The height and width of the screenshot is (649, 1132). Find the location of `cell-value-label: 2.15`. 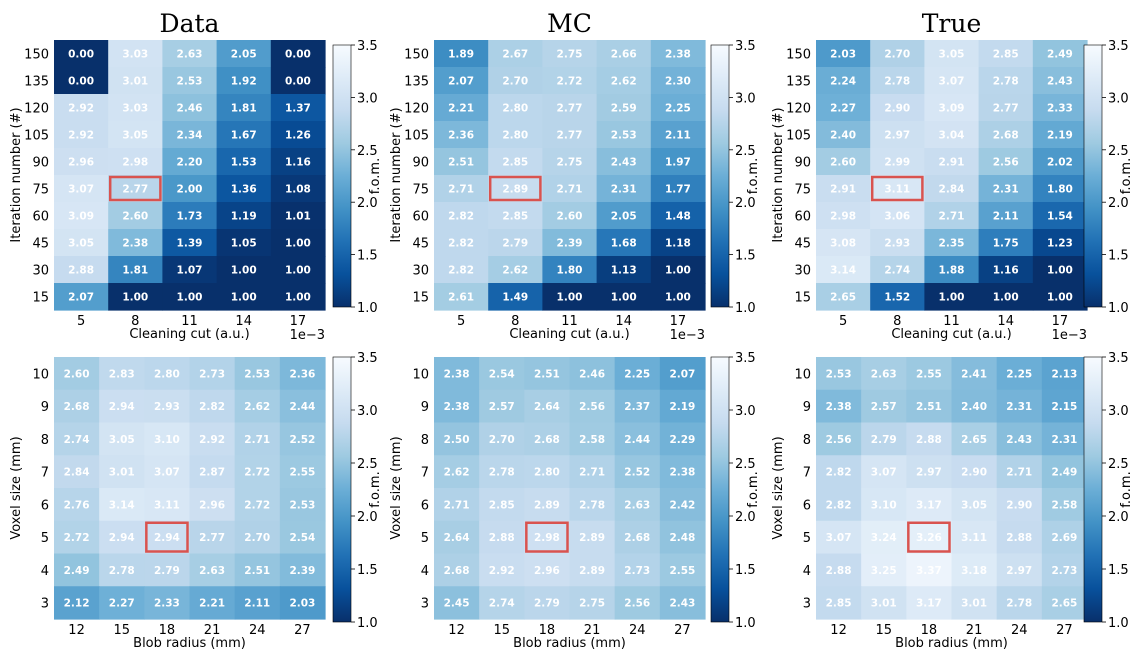

cell-value-label: 2.15 is located at coordinates (1064, 407).